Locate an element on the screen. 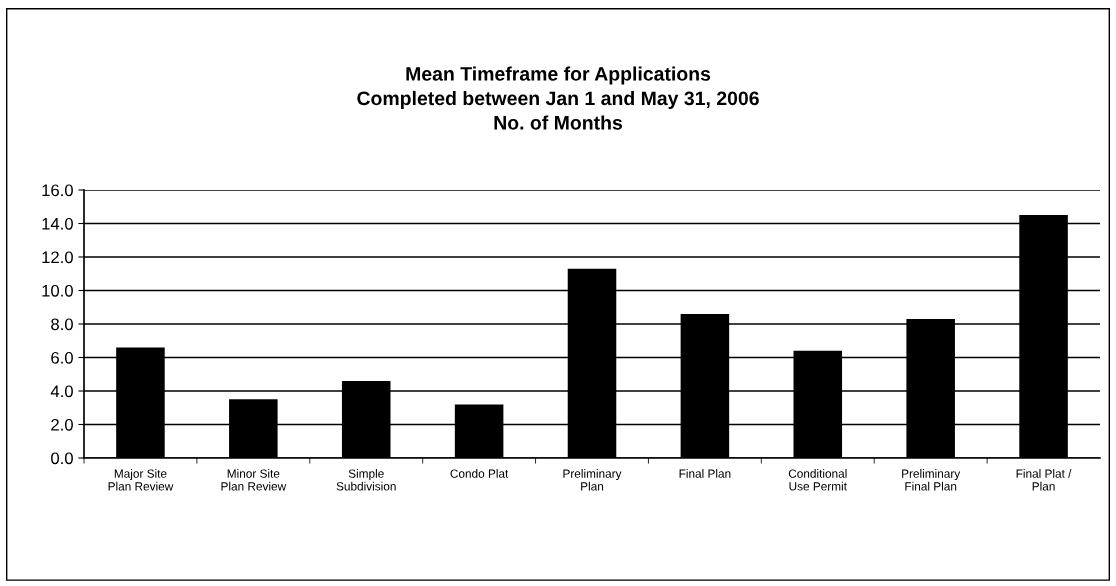  y-tick-label: 12.0 is located at coordinates (57, 257).